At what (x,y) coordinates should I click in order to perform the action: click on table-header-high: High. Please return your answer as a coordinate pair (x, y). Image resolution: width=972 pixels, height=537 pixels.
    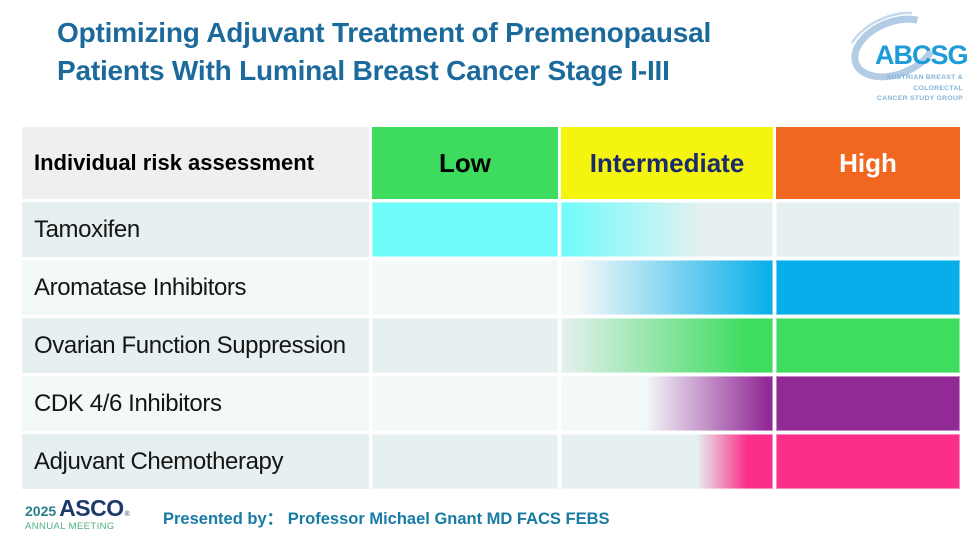
    Looking at the image, I should click on (868, 163).